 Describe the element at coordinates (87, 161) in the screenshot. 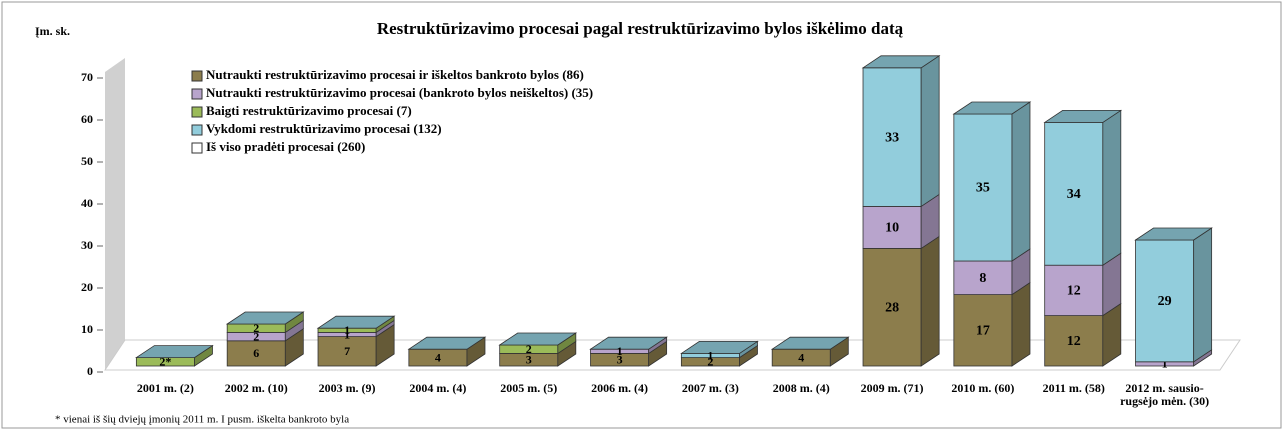

I see `y-tick-label: 50` at that location.